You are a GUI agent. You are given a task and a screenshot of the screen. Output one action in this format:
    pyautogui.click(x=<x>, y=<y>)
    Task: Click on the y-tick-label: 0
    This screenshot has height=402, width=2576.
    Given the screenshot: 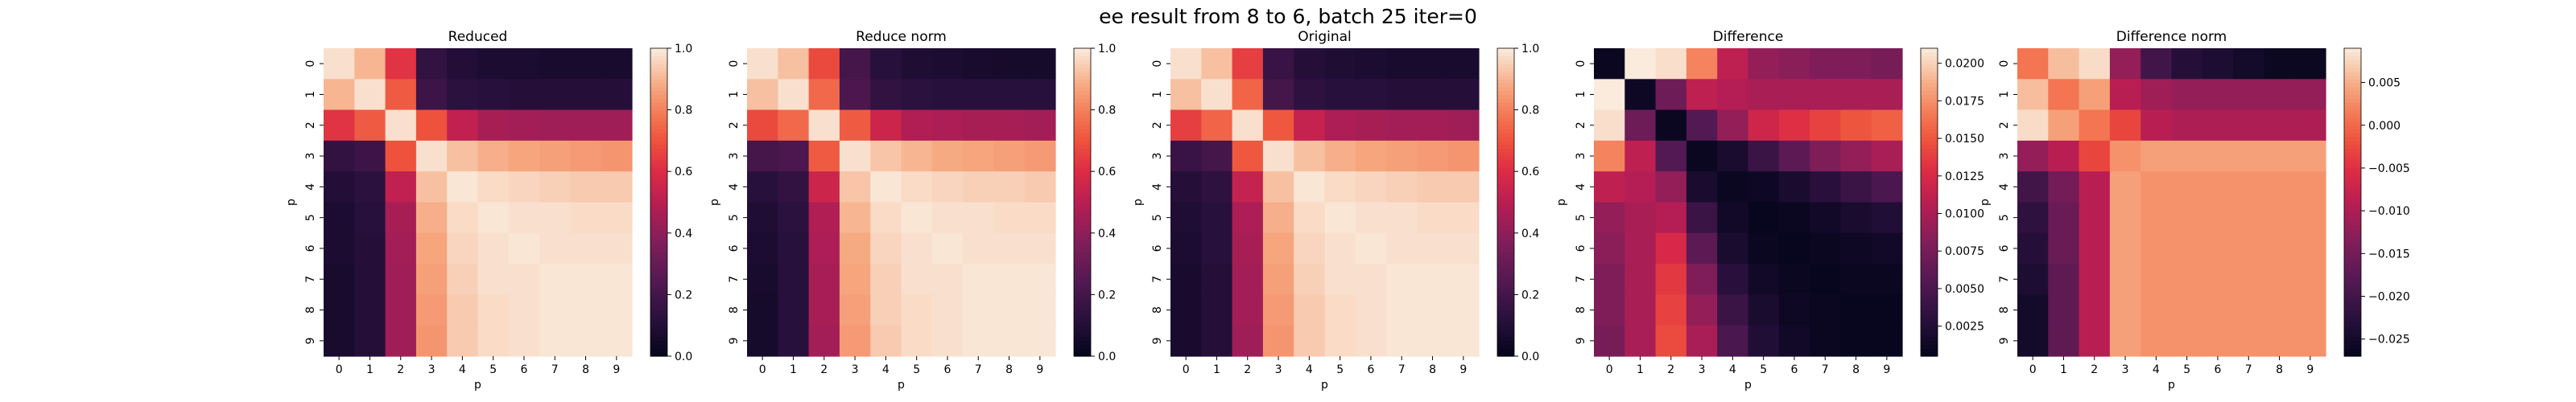 What is the action you would take?
    pyautogui.click(x=2004, y=64)
    